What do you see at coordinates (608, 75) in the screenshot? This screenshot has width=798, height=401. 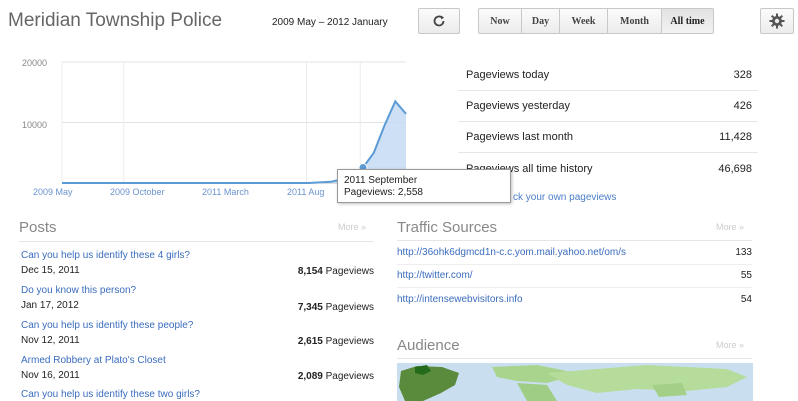 I see `stat-row-today: Pageviews today 328` at bounding box center [608, 75].